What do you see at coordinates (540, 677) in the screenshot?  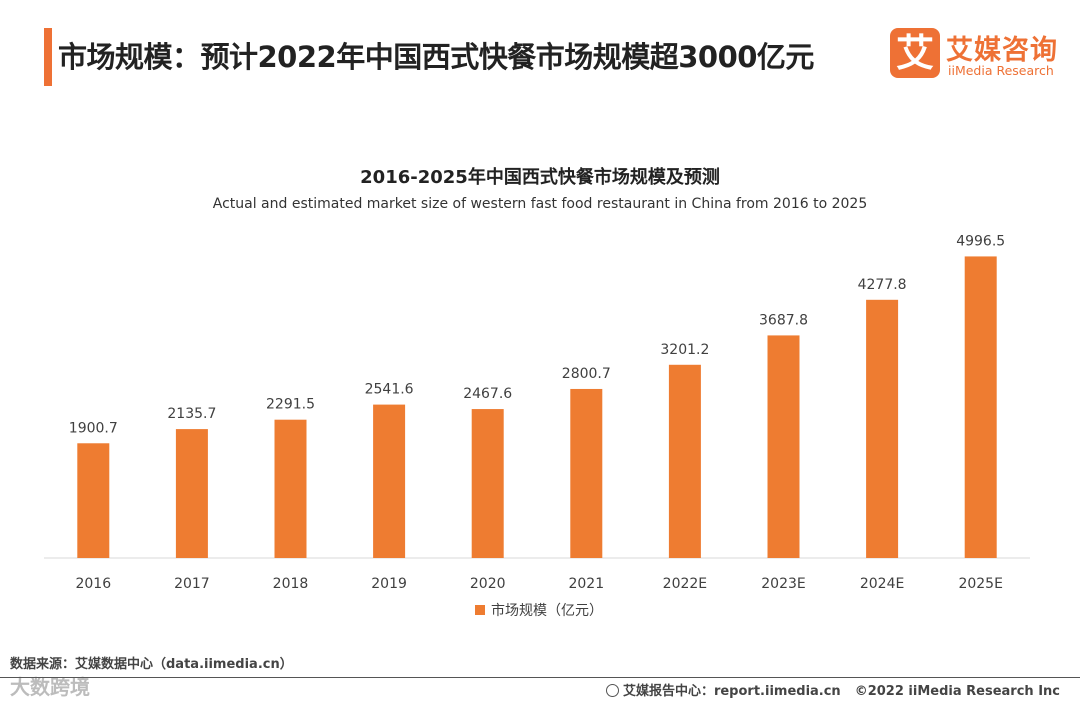 I see `footer-divider` at bounding box center [540, 677].